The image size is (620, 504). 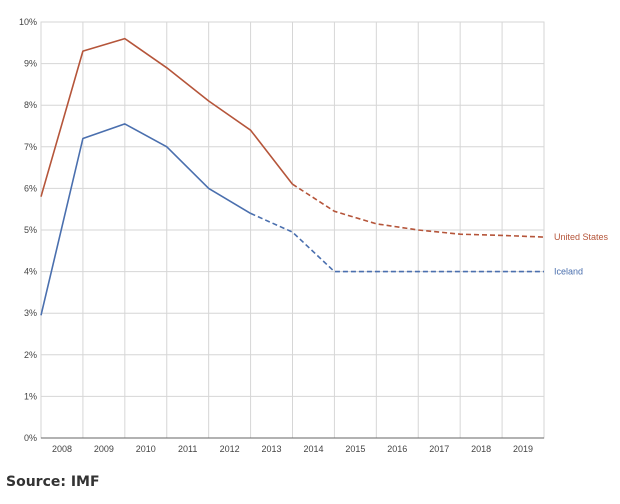 What do you see at coordinates (272, 449) in the screenshot?
I see `x-tick-label: 2013` at bounding box center [272, 449].